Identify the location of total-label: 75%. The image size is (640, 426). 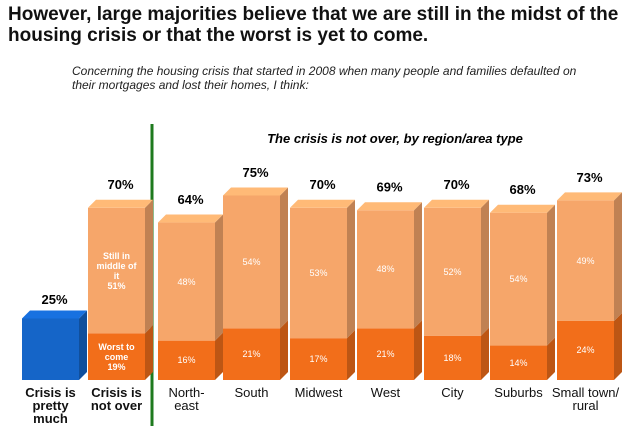
(255, 172).